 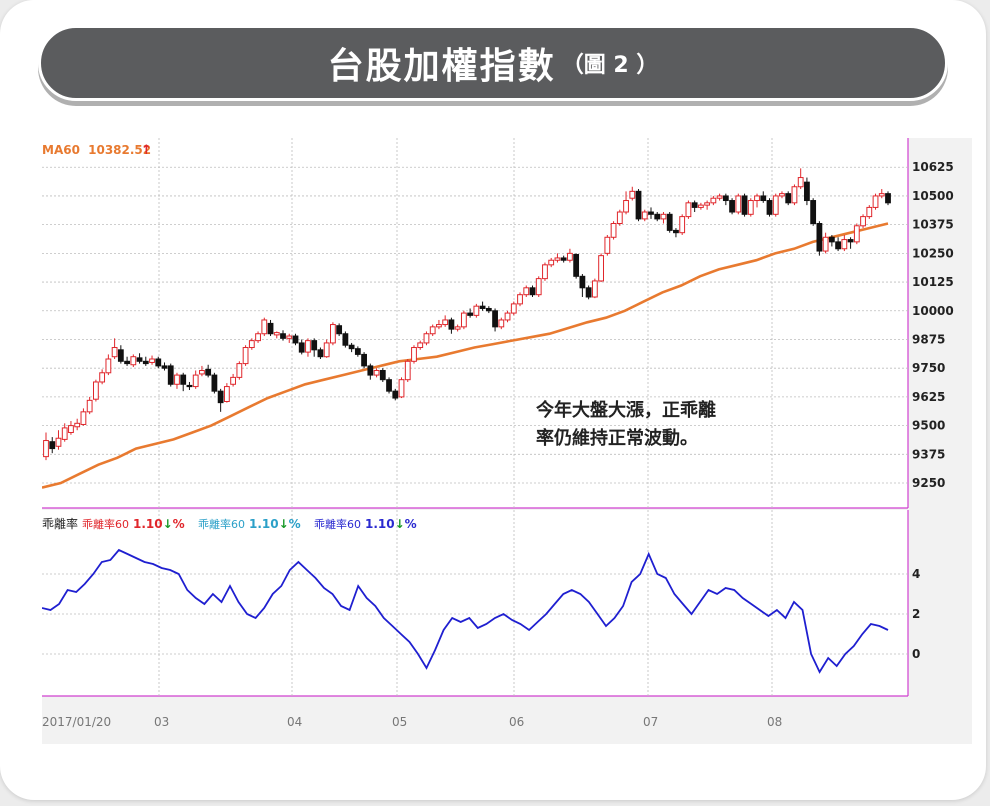 What do you see at coordinates (365, 524) in the screenshot?
I see `legend-entry: 乖離率60 1.10↓%` at bounding box center [365, 524].